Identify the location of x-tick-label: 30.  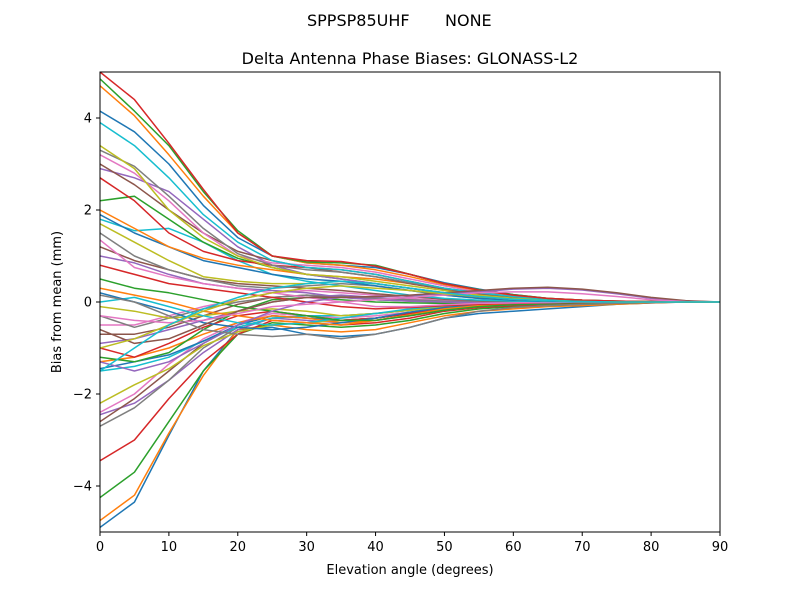
(306, 547).